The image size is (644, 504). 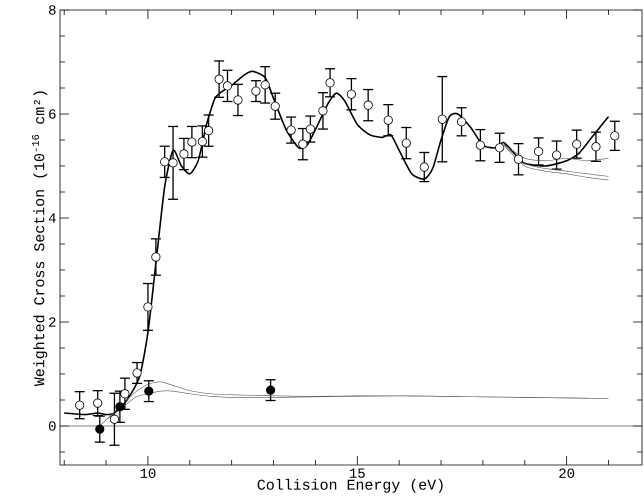 What do you see at coordinates (350, 485) in the screenshot?
I see `x-axis-title: Collision Energy (eV)` at bounding box center [350, 485].